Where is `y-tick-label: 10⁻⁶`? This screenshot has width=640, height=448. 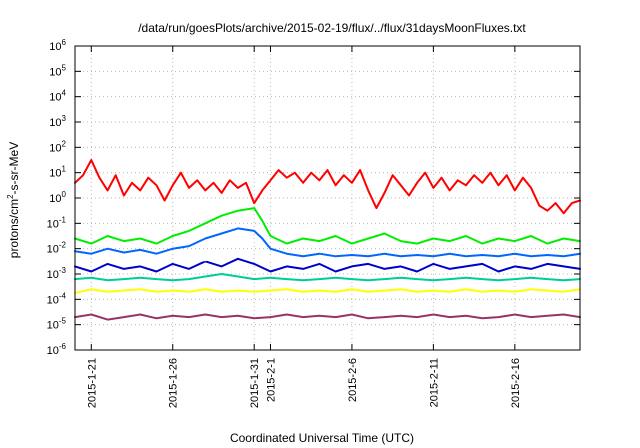
y-tick-label: 10⁻⁶ is located at coordinates (57, 349).